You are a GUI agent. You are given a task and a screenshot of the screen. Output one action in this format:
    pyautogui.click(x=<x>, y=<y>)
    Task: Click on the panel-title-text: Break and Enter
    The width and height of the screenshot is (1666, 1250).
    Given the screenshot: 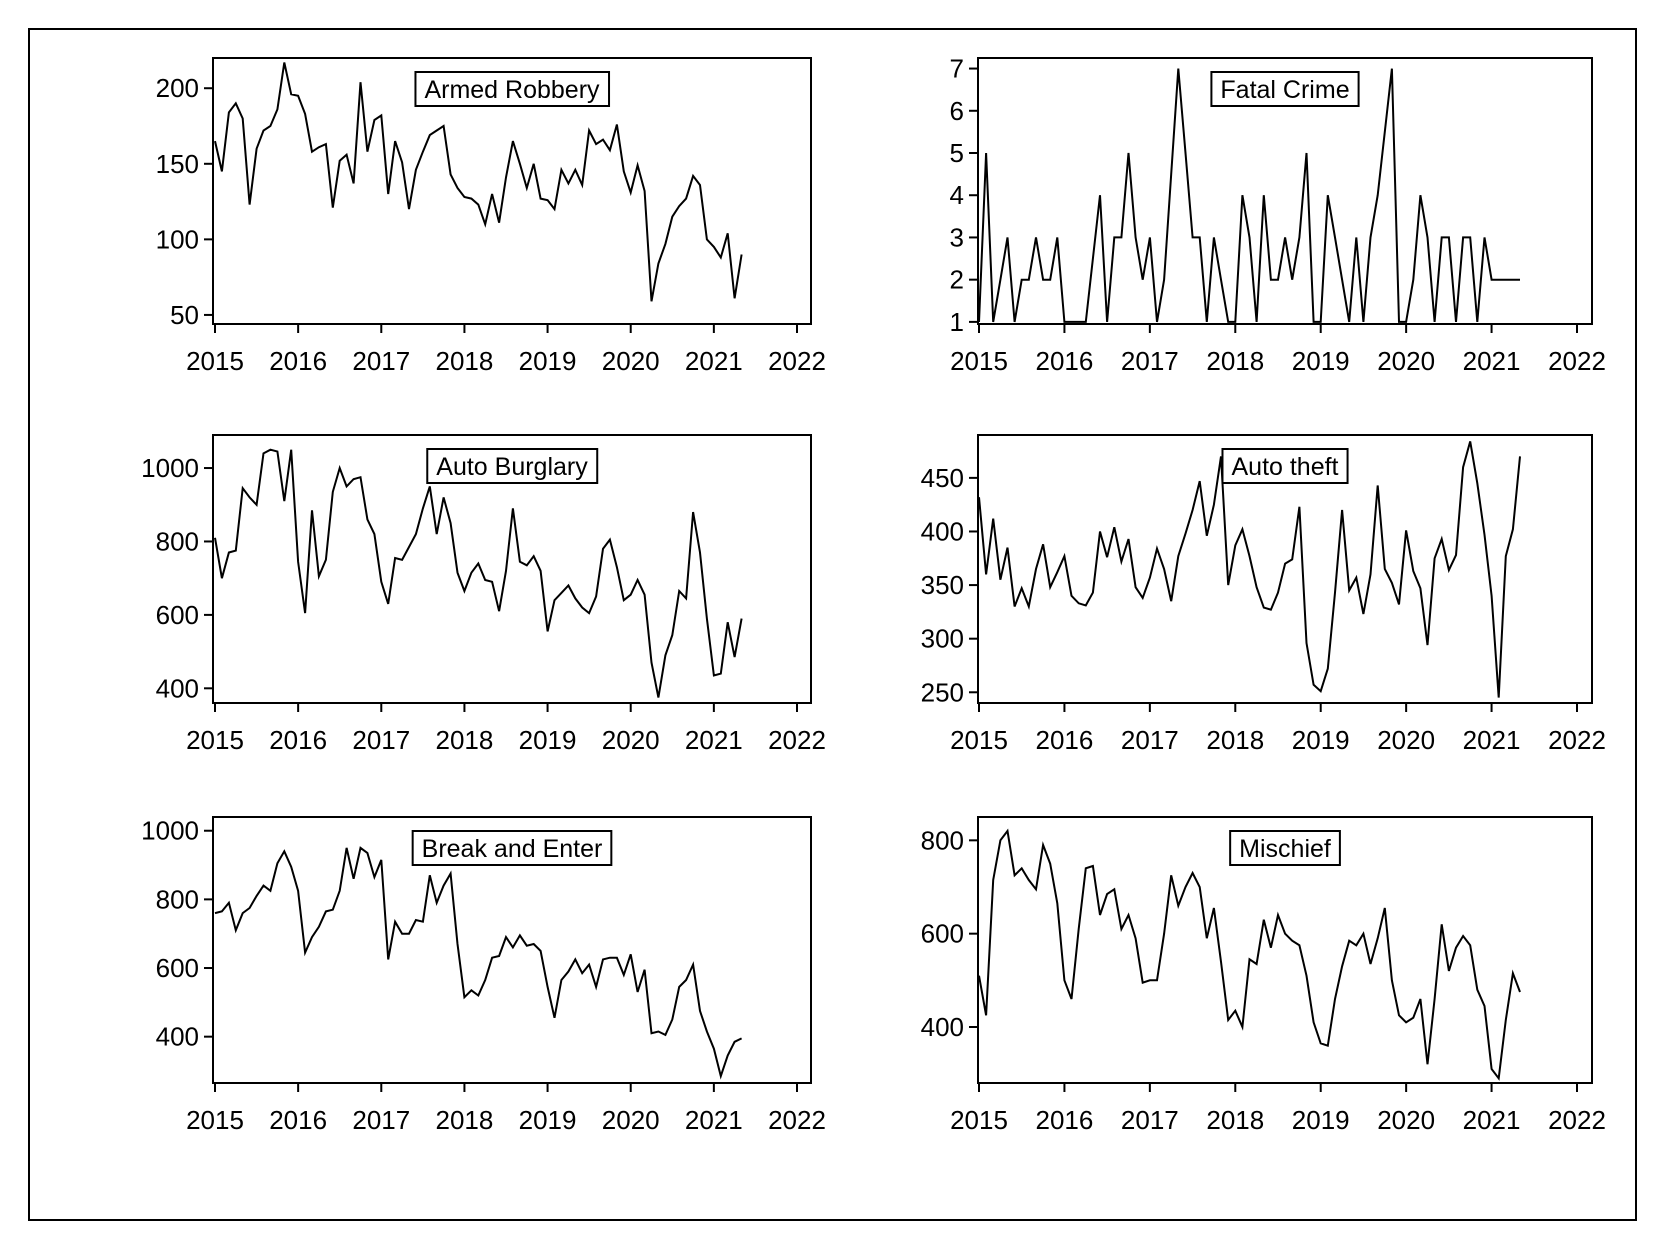 What is the action you would take?
    pyautogui.click(x=512, y=849)
    